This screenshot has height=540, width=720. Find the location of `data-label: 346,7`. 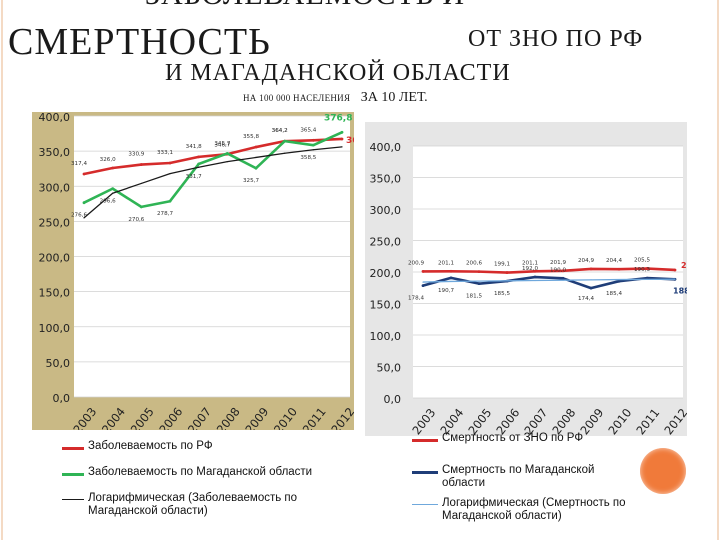

data-label: 346,7 is located at coordinates (222, 145).